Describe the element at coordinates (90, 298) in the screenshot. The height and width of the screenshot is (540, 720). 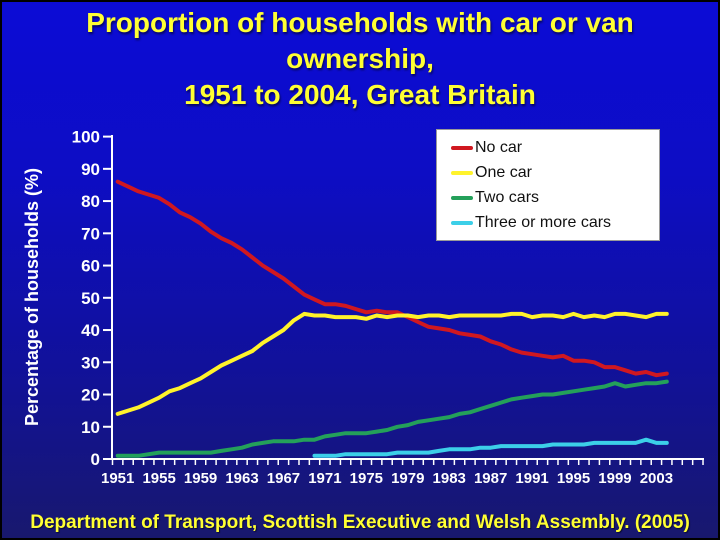
I see `y-tick-label: 50` at that location.